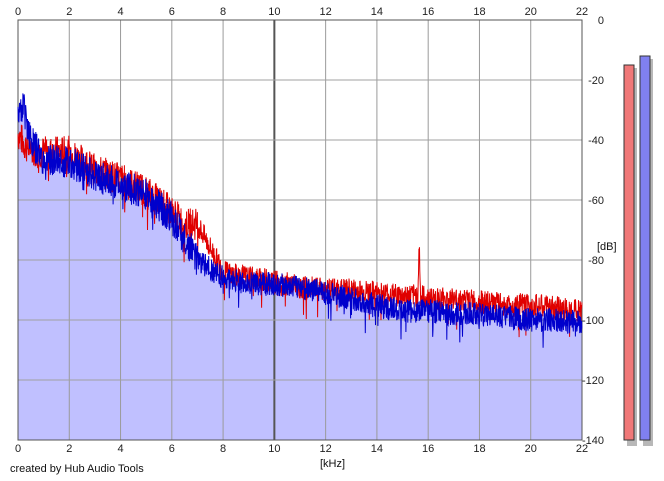 The image size is (664, 481). I want to click on x-tick-label-bottom: 2, so click(69, 449).